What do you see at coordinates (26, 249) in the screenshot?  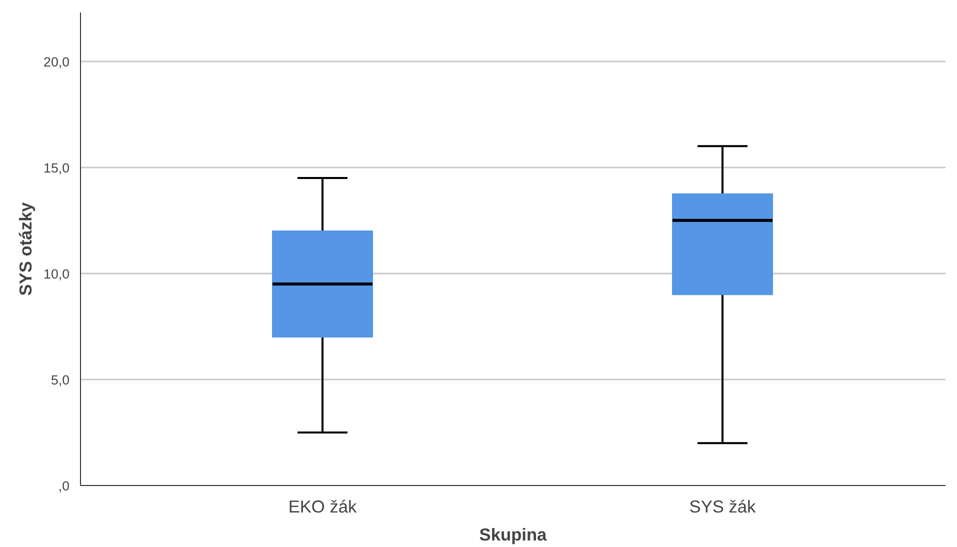 I see `y-axis-title: SYS otázky` at bounding box center [26, 249].